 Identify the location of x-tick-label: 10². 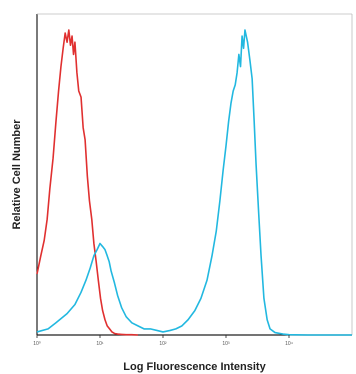
(163, 344).